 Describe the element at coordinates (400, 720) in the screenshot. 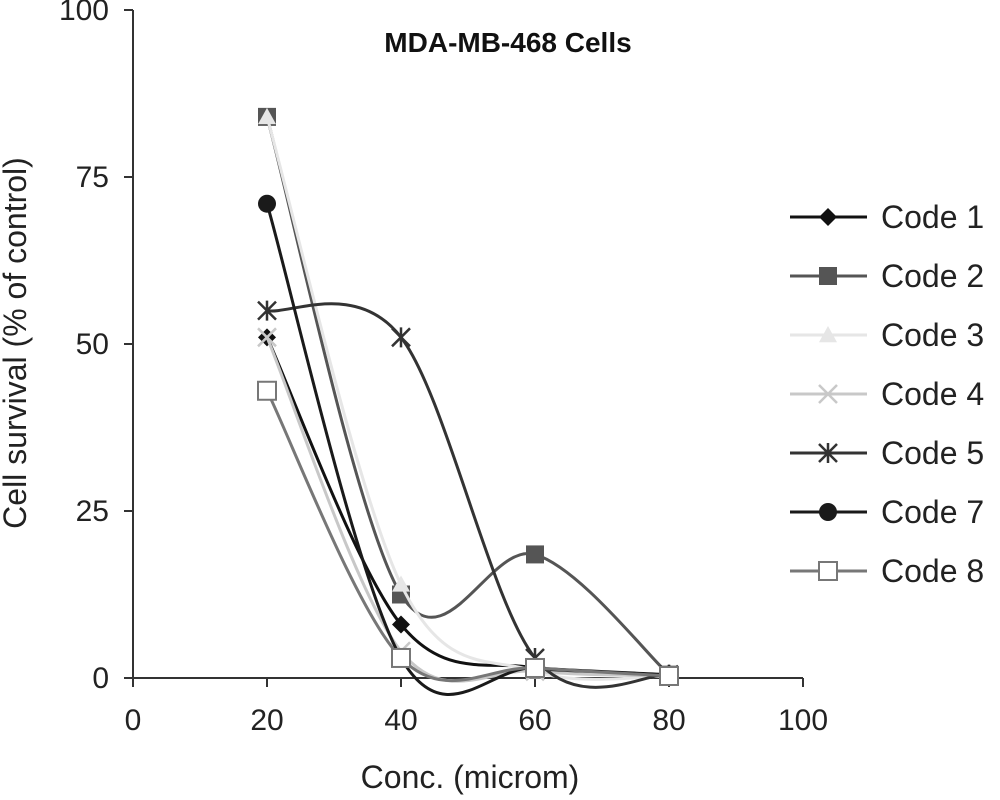

I see `x-tick-label: 40` at that location.